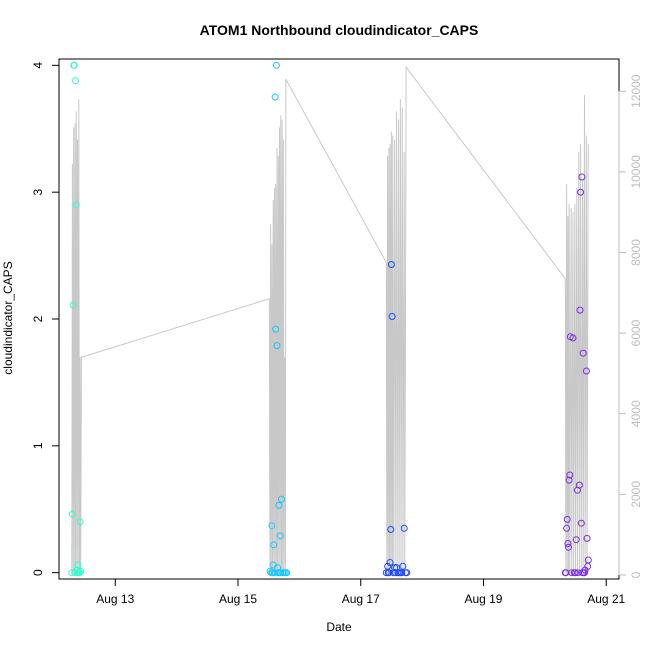  What do you see at coordinates (636, 252) in the screenshot?
I see `y2-tick-label: 8000` at bounding box center [636, 252].